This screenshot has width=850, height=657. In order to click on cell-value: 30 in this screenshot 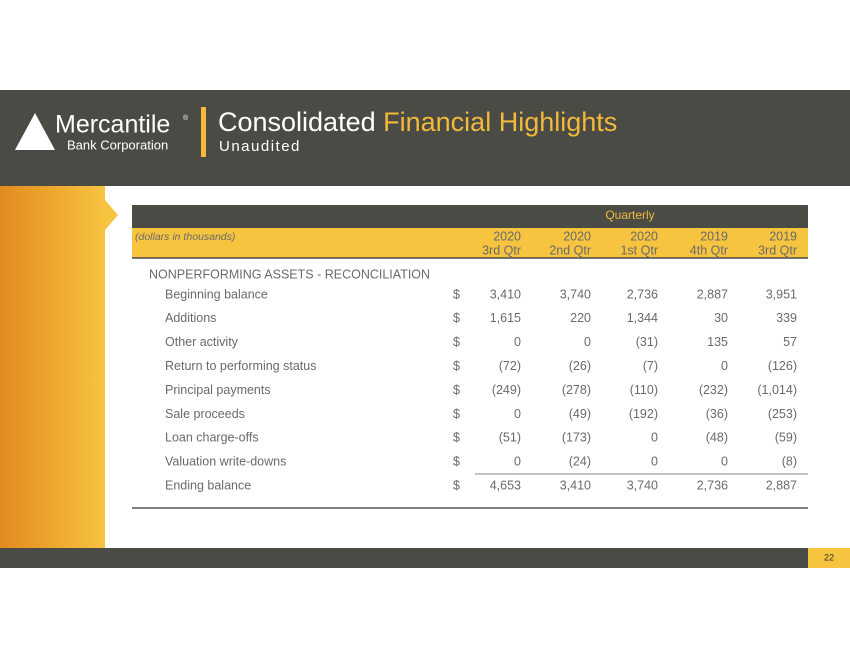, I will do `click(721, 318)`.